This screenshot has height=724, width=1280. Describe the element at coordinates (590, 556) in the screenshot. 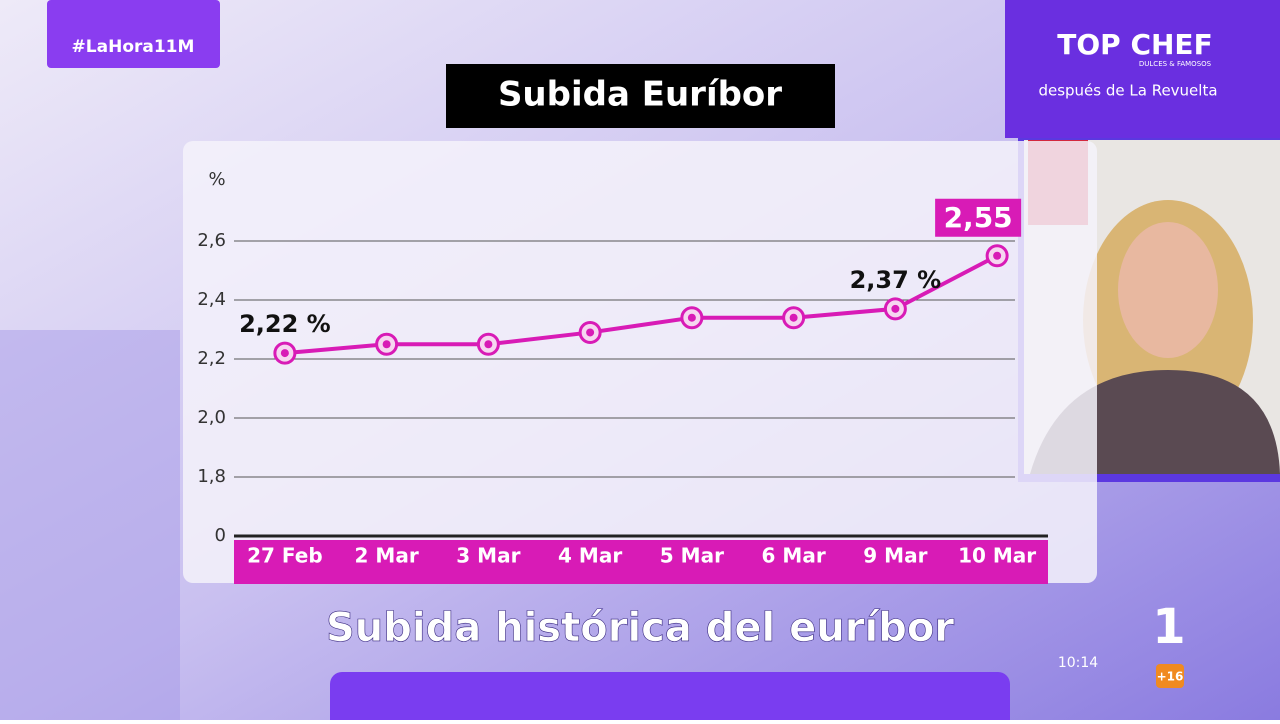

I see `x-tick-label: 4 Mar` at that location.